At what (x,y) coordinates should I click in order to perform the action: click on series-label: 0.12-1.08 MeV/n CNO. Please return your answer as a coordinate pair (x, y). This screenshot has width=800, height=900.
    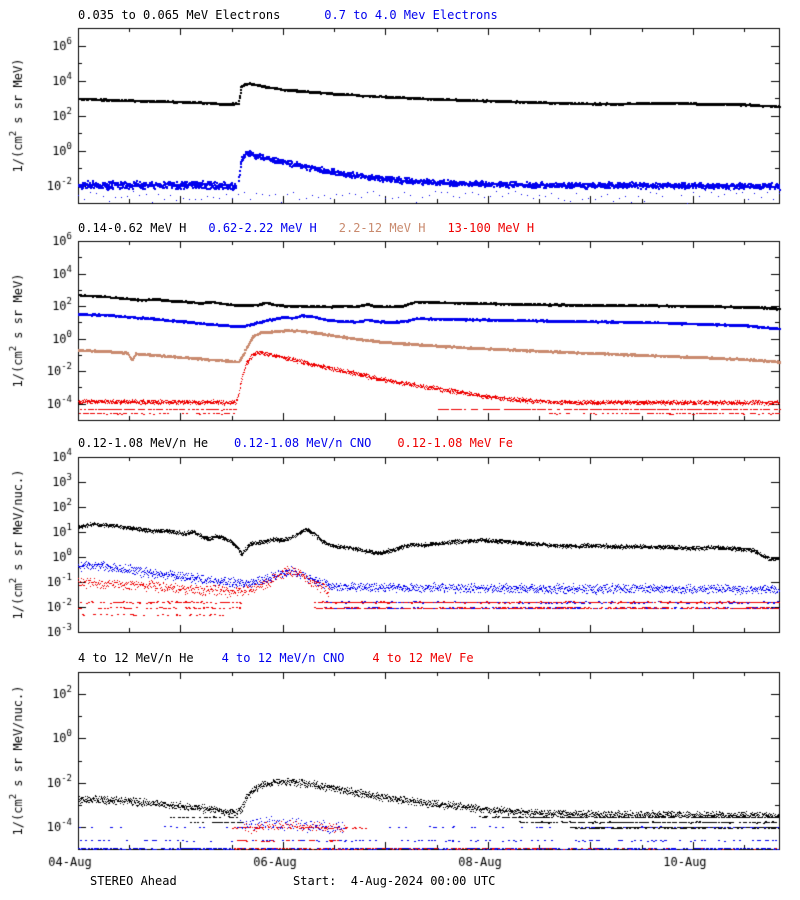
    Looking at the image, I should click on (303, 443).